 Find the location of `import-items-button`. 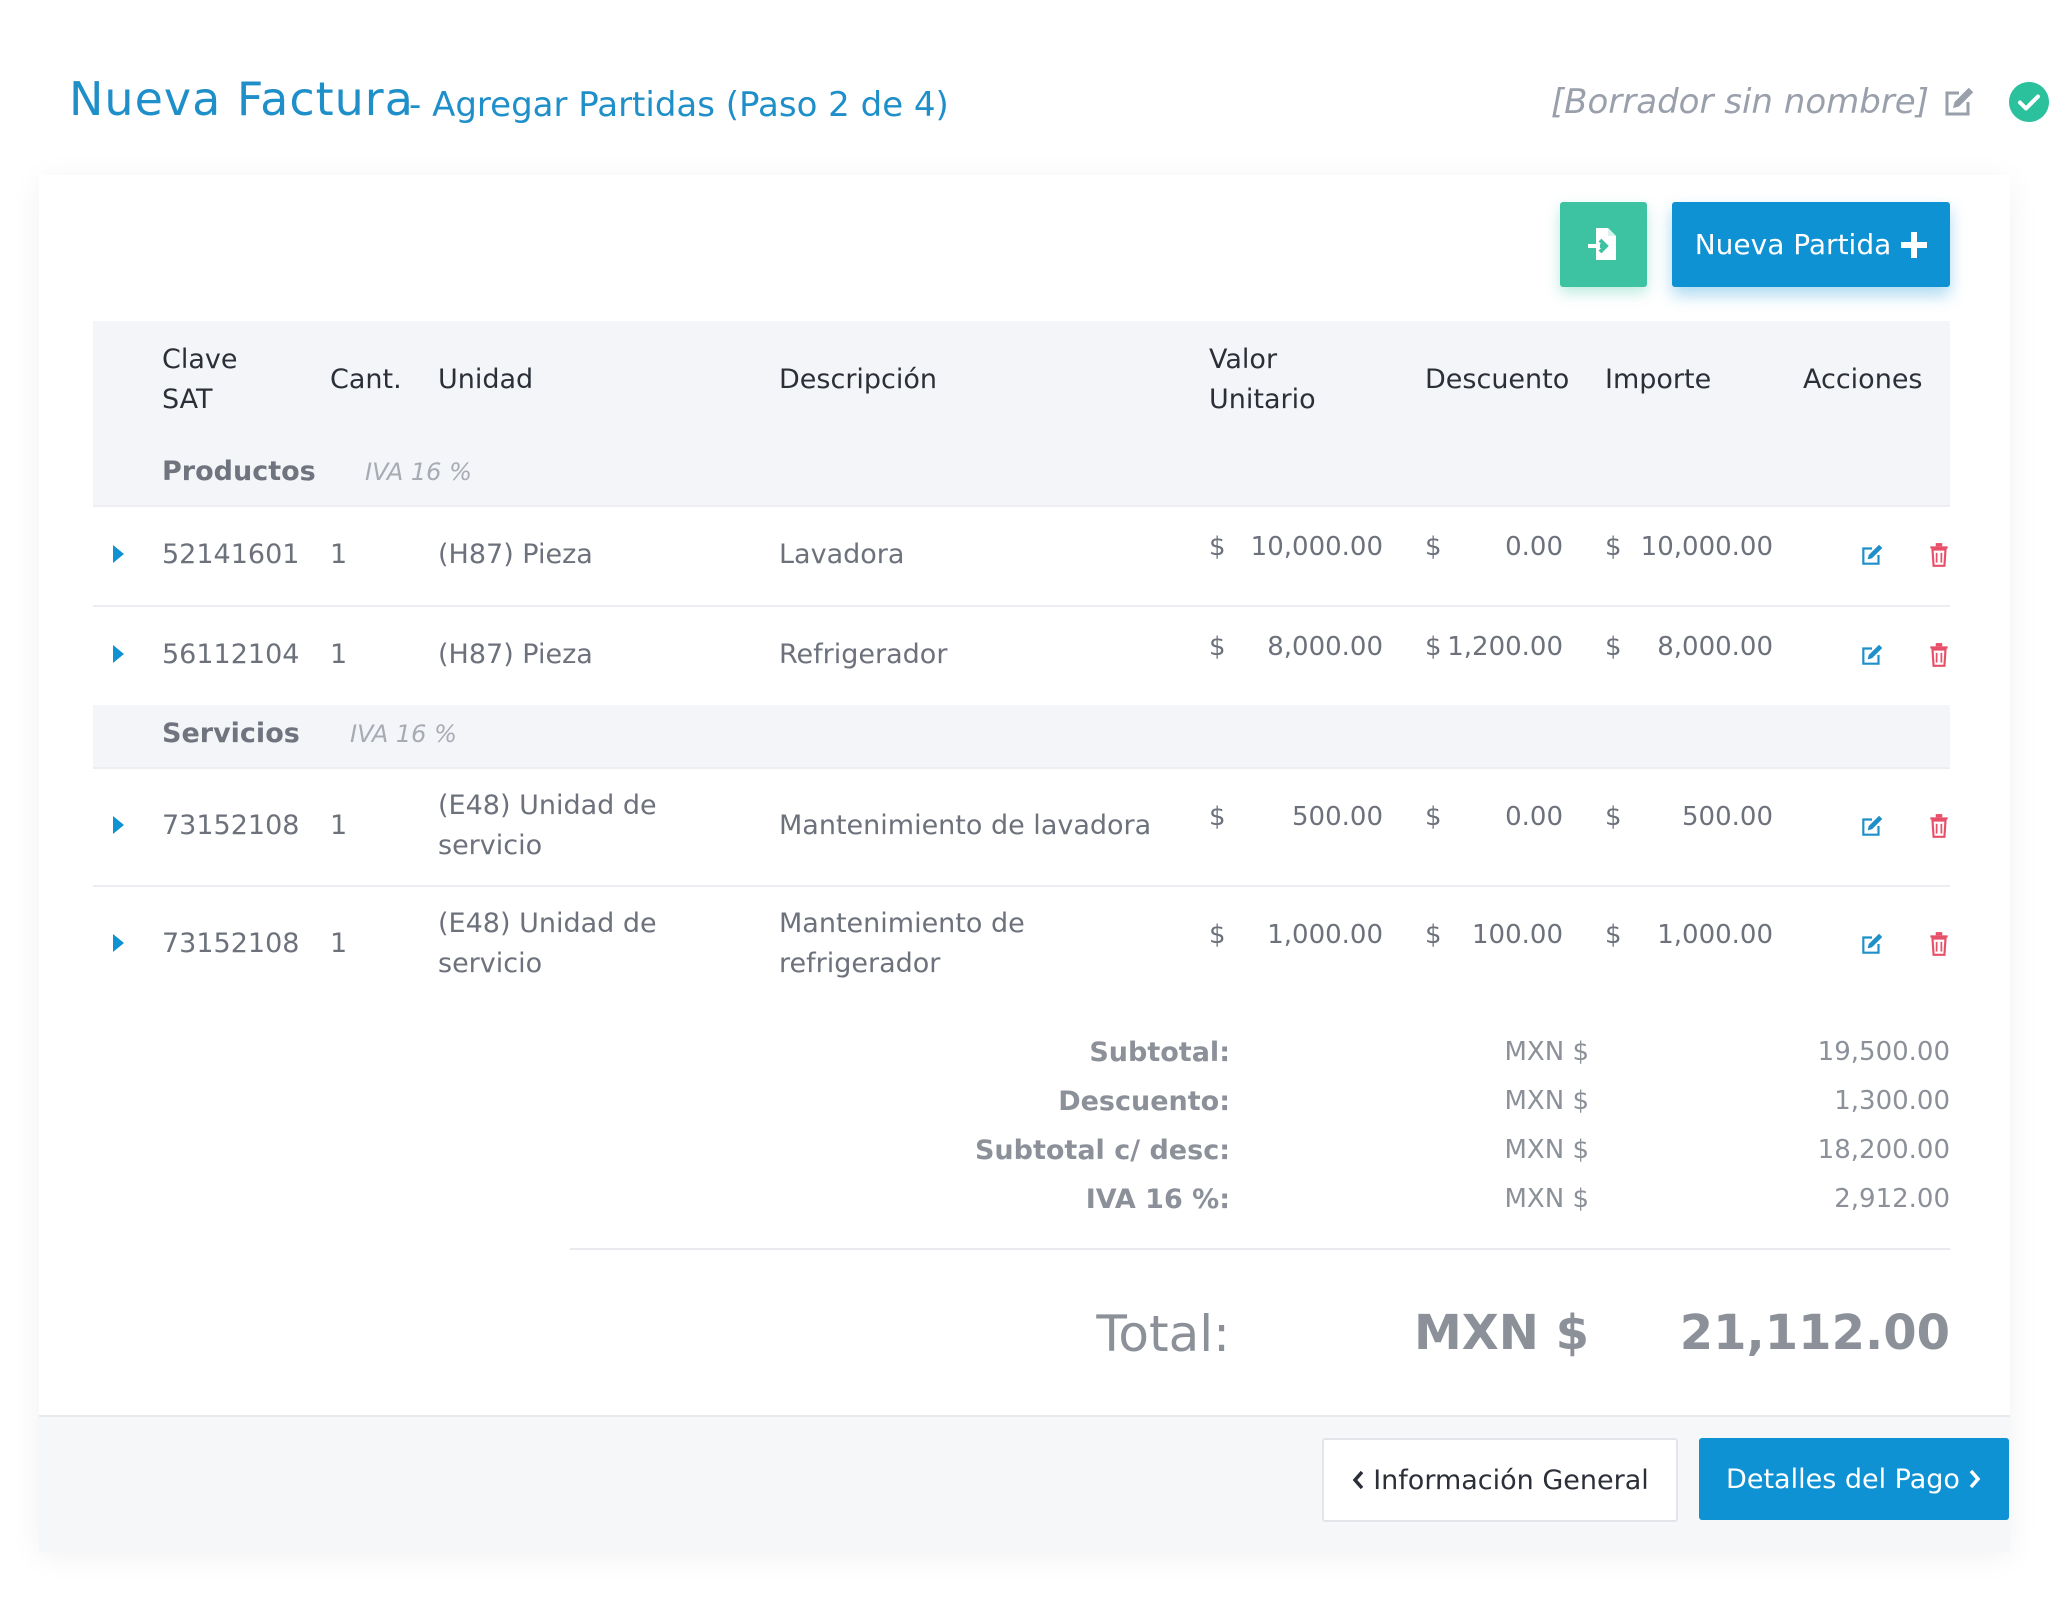

import-items-button is located at coordinates (1603, 244).